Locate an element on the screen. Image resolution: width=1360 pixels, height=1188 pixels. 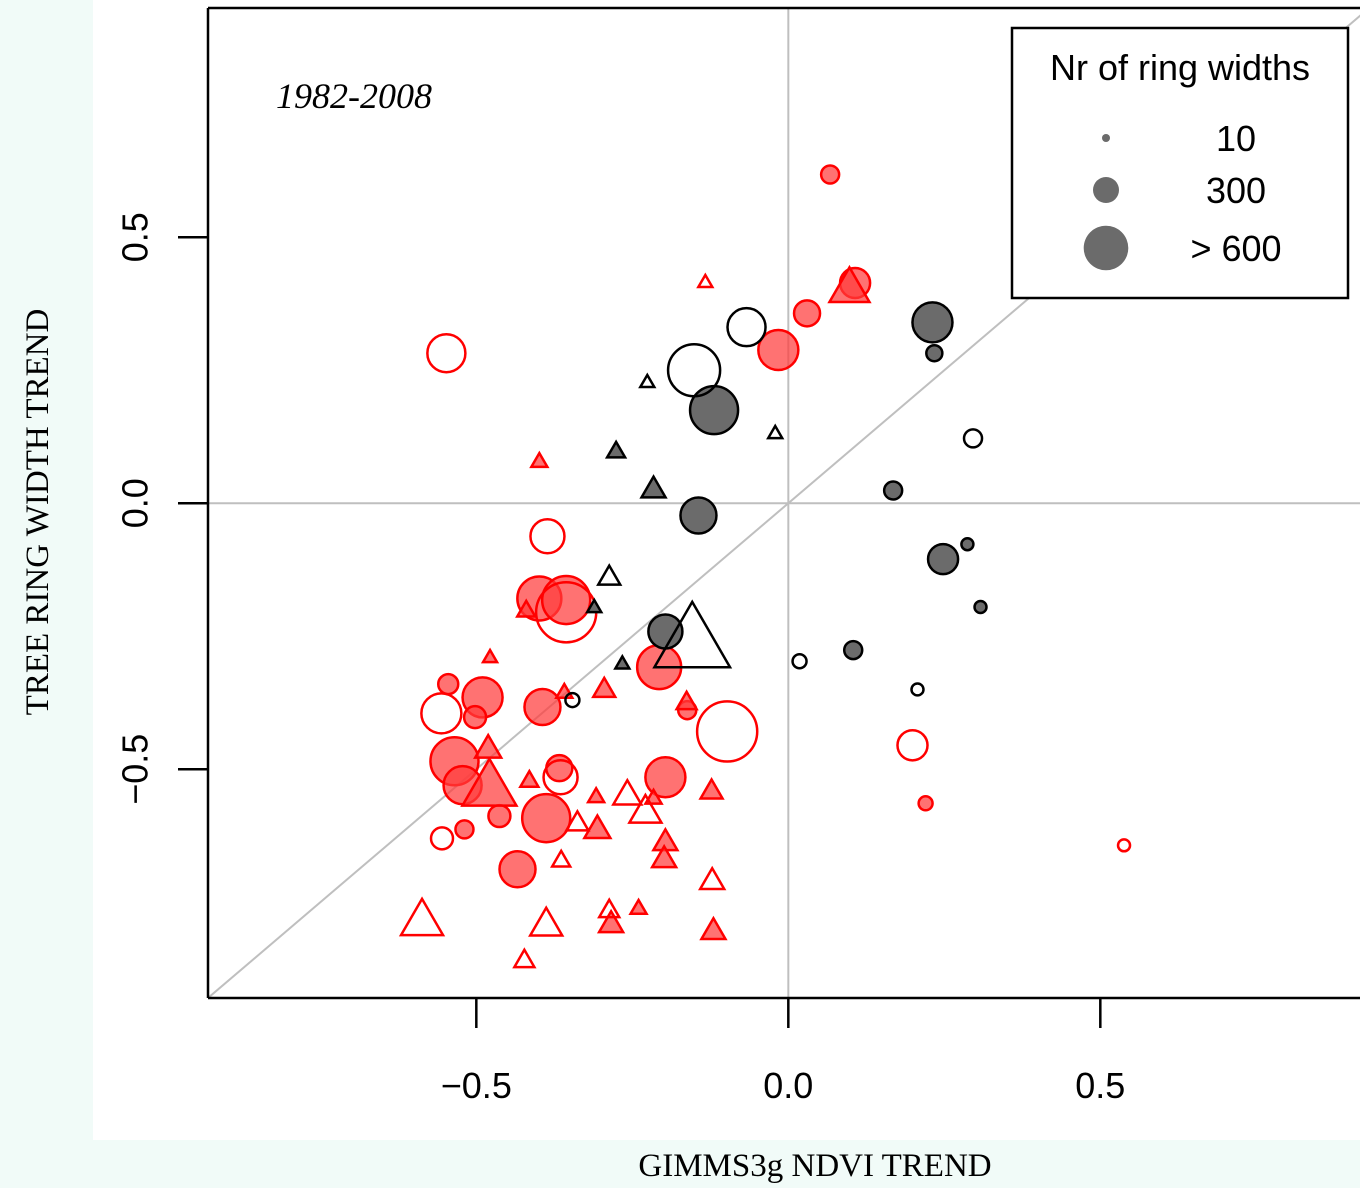
x-tick-label: −0.5 is located at coordinates (476, 1085).